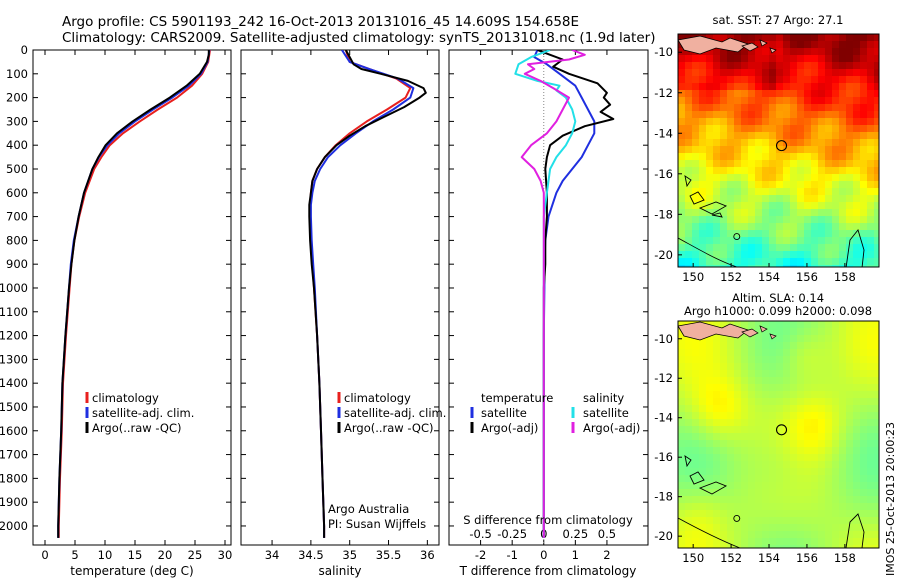 The height and width of the screenshot is (580, 900). What do you see at coordinates (74, 555) in the screenshot?
I see `x-tick-label: 5` at bounding box center [74, 555].